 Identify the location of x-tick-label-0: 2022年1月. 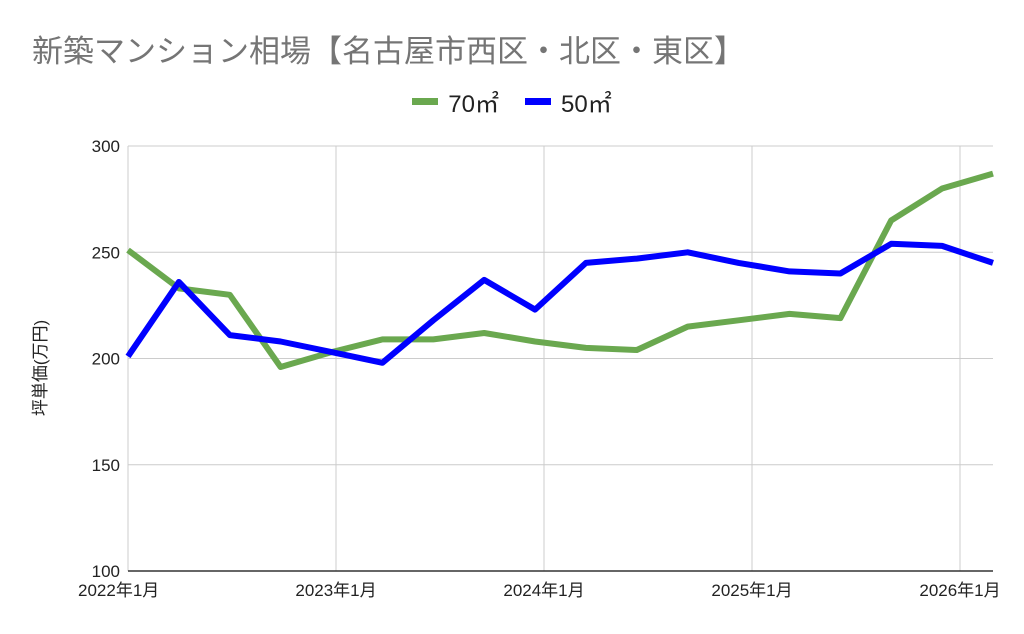
(118, 590).